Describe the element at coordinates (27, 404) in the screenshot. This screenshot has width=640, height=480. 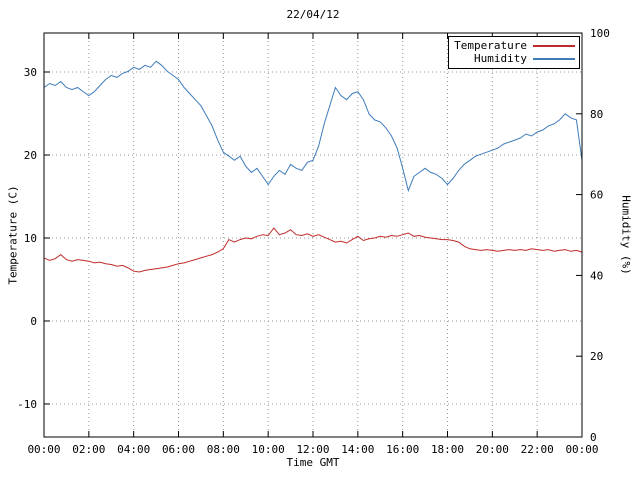
I see `y-left-tick-label: -10` at that location.